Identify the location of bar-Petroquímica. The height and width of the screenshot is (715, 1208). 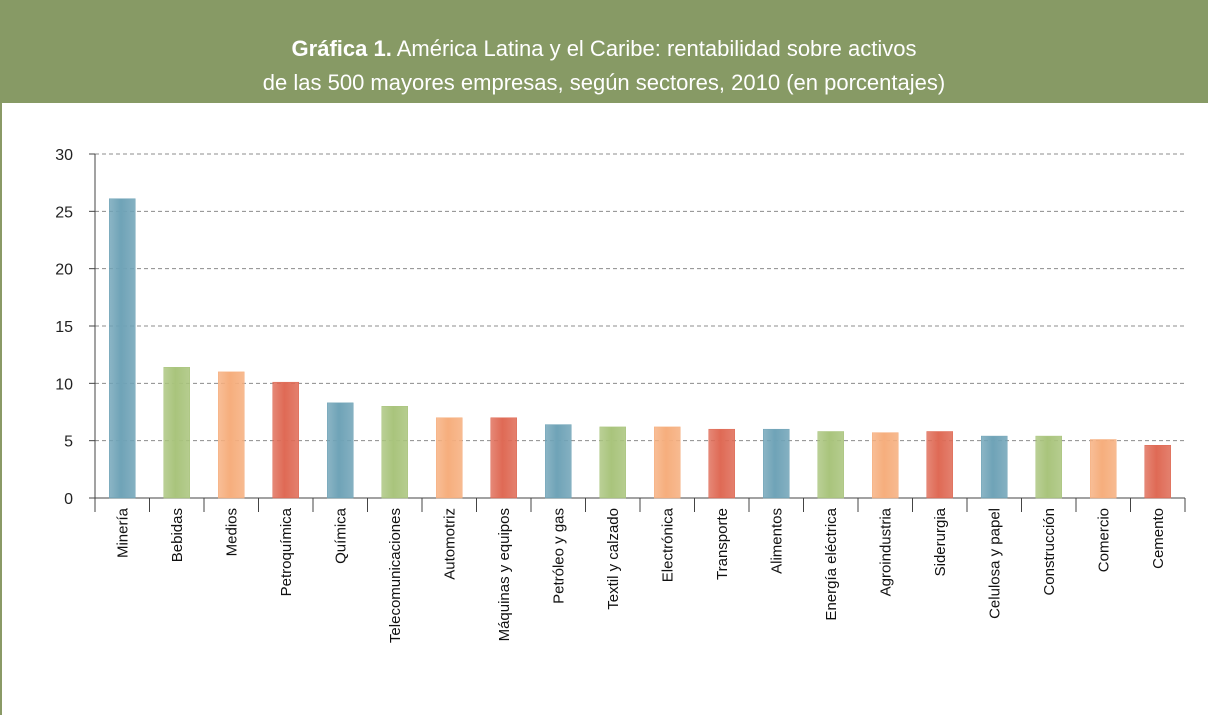
(285, 440).